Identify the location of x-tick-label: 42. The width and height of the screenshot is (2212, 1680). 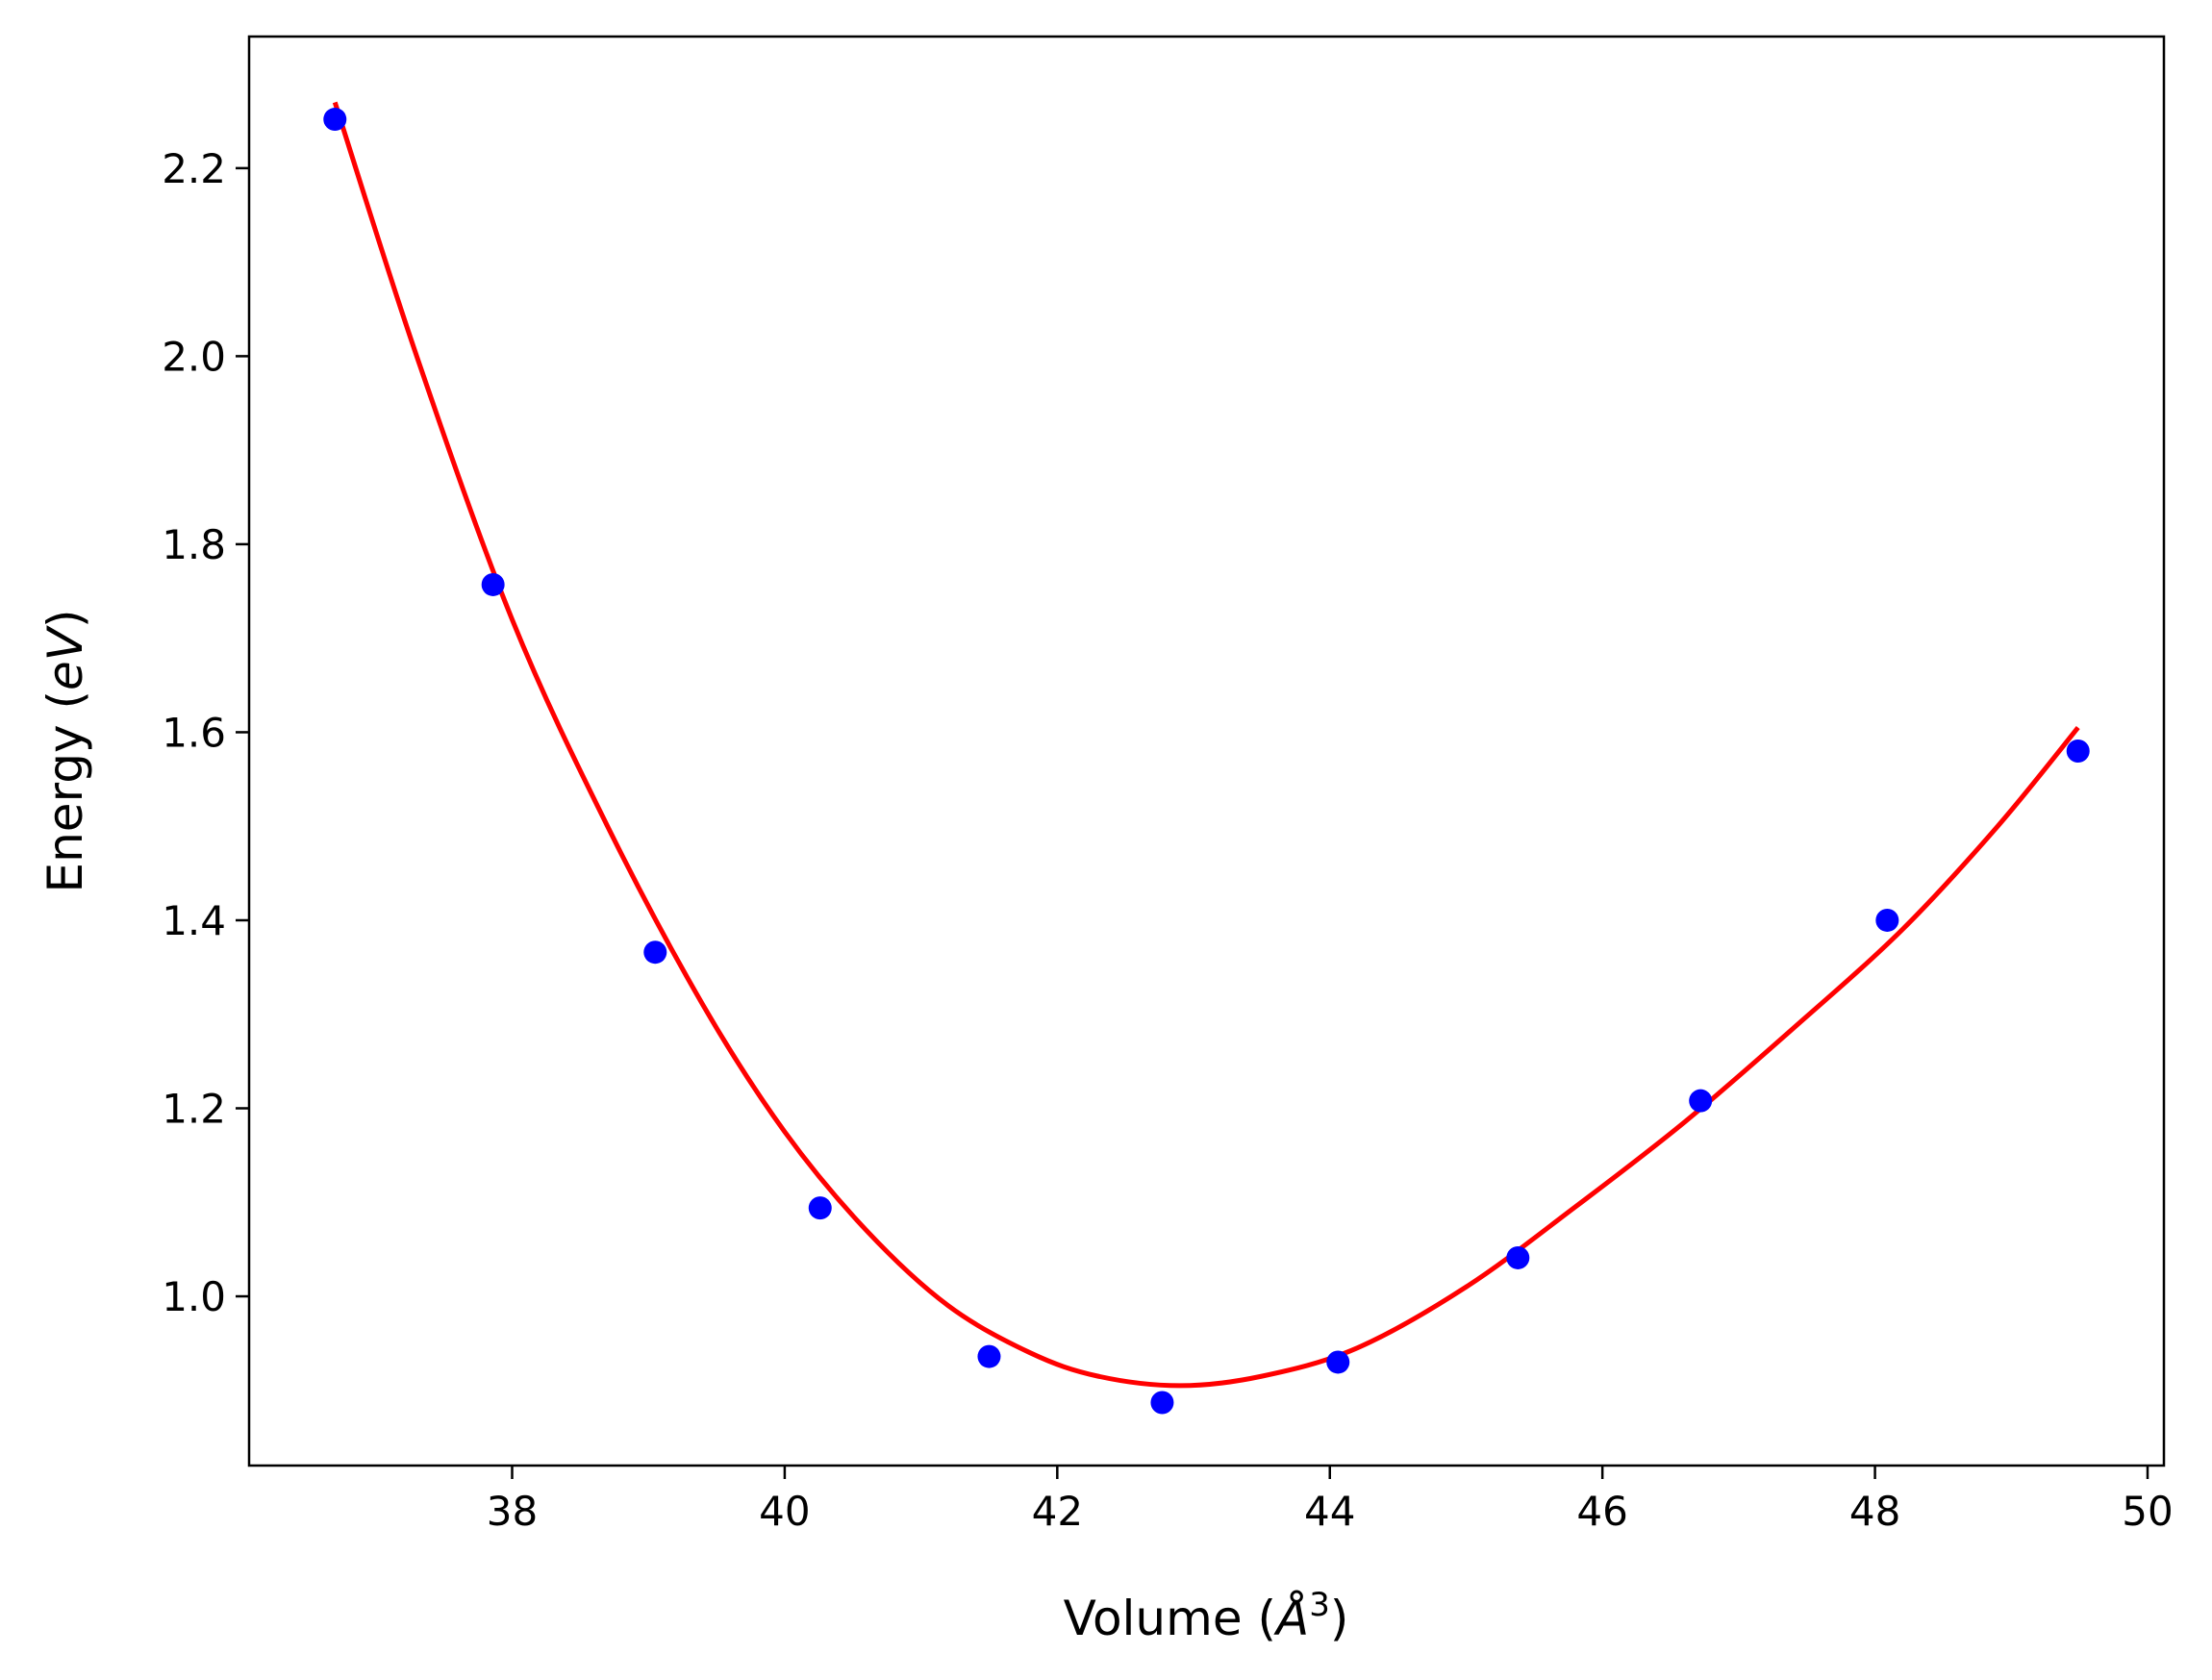
(1058, 1511).